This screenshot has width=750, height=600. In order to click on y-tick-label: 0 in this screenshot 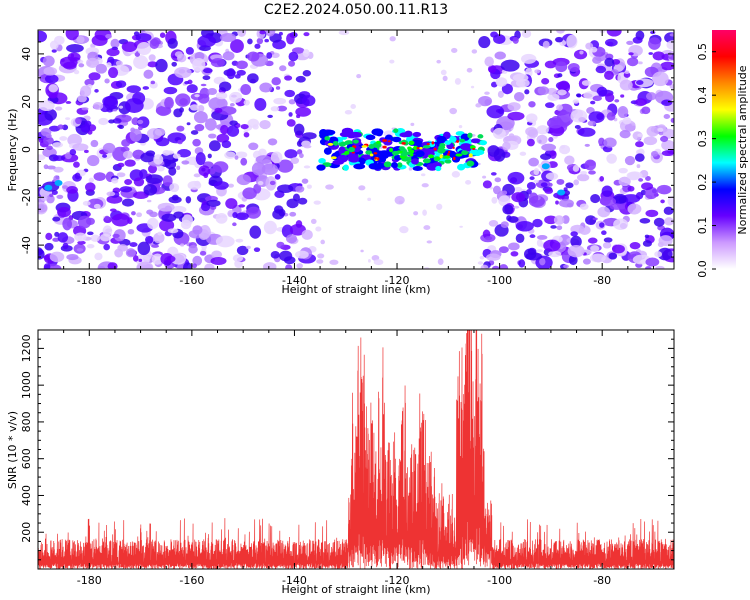, I will do `click(26, 149)`.